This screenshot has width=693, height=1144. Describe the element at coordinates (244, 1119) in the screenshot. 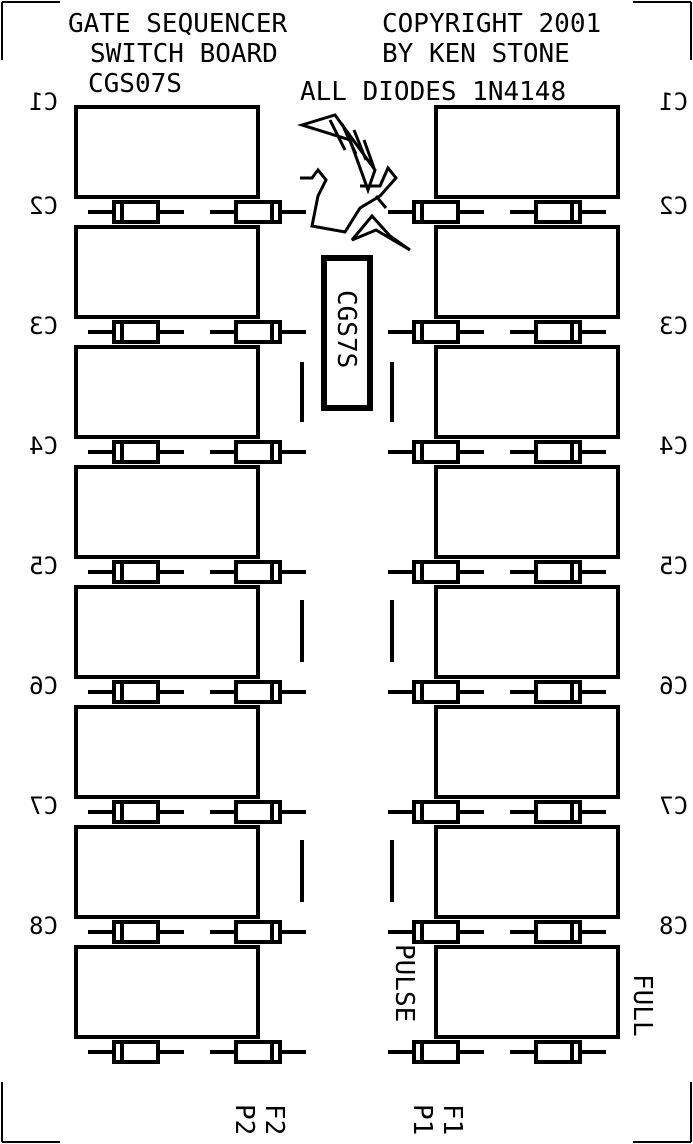

I see `p2-label: P2` at that location.